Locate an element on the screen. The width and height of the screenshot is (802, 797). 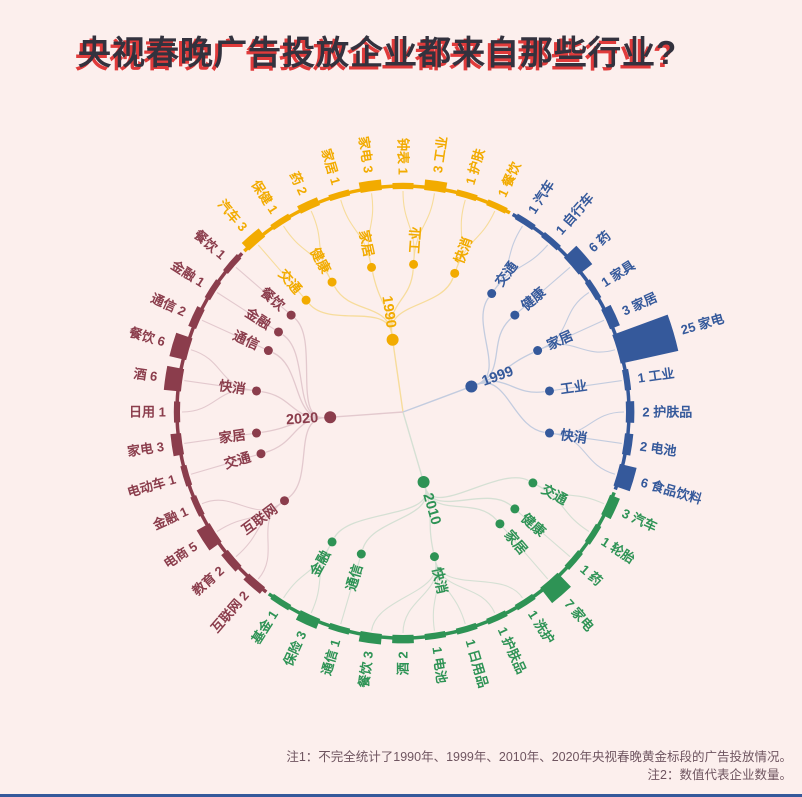
year-node-label: 2010 is located at coordinates (431, 508).